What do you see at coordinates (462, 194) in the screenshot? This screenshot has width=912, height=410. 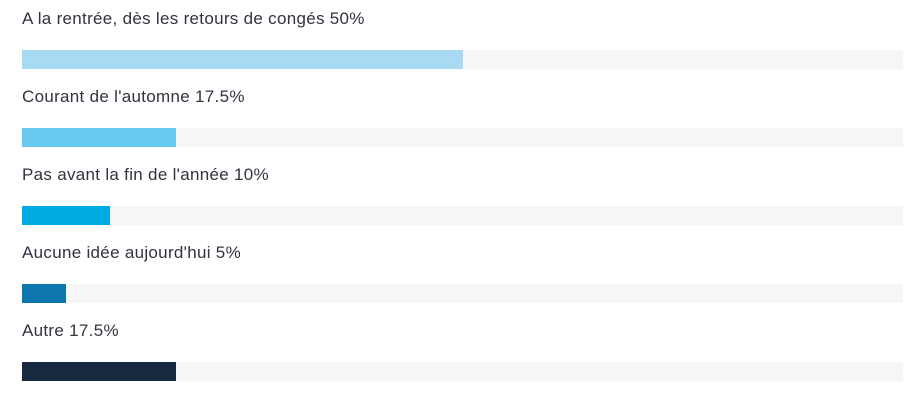 I see `bar-row: Pas avant la fin de l'année 10%` at bounding box center [462, 194].